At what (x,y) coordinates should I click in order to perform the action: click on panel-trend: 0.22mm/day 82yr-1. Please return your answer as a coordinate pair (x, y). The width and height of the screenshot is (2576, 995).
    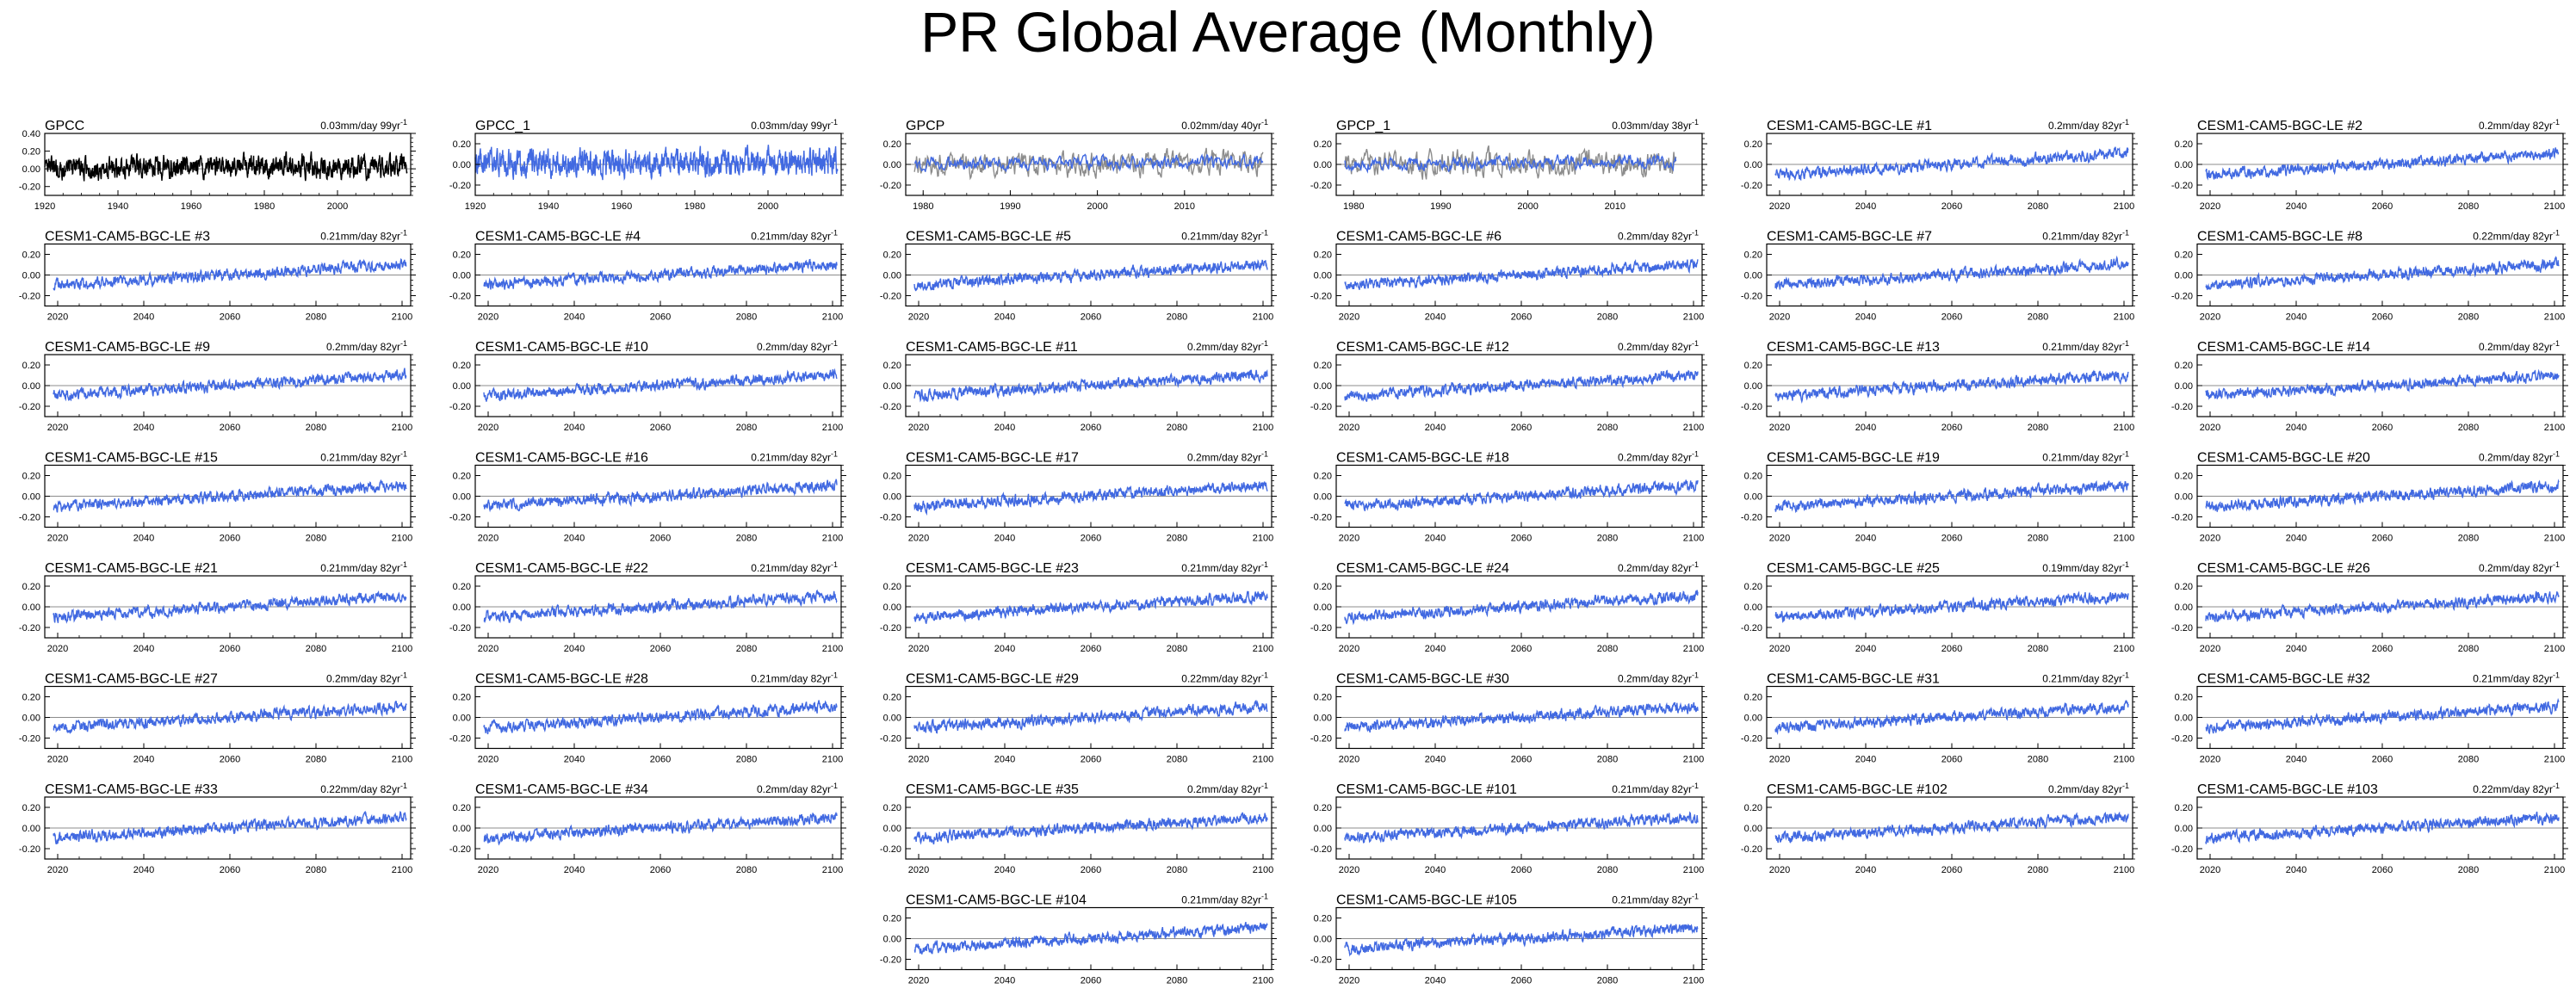
    Looking at the image, I should click on (1224, 678).